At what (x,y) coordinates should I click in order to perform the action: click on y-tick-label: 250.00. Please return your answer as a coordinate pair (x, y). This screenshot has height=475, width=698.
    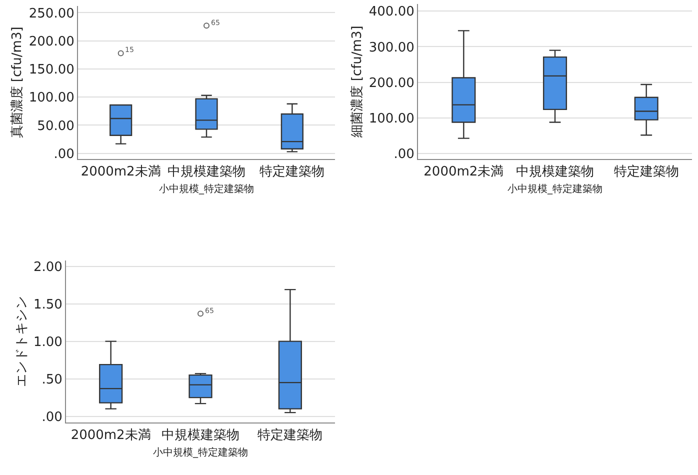
    Looking at the image, I should click on (51, 14).